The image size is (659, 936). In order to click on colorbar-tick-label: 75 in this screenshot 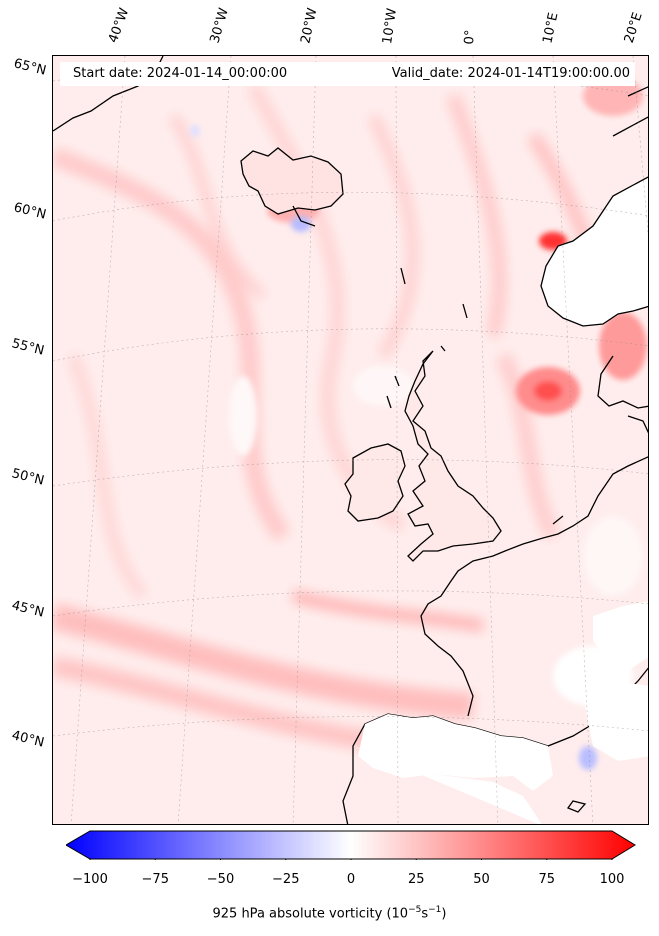, I will do `click(547, 879)`.